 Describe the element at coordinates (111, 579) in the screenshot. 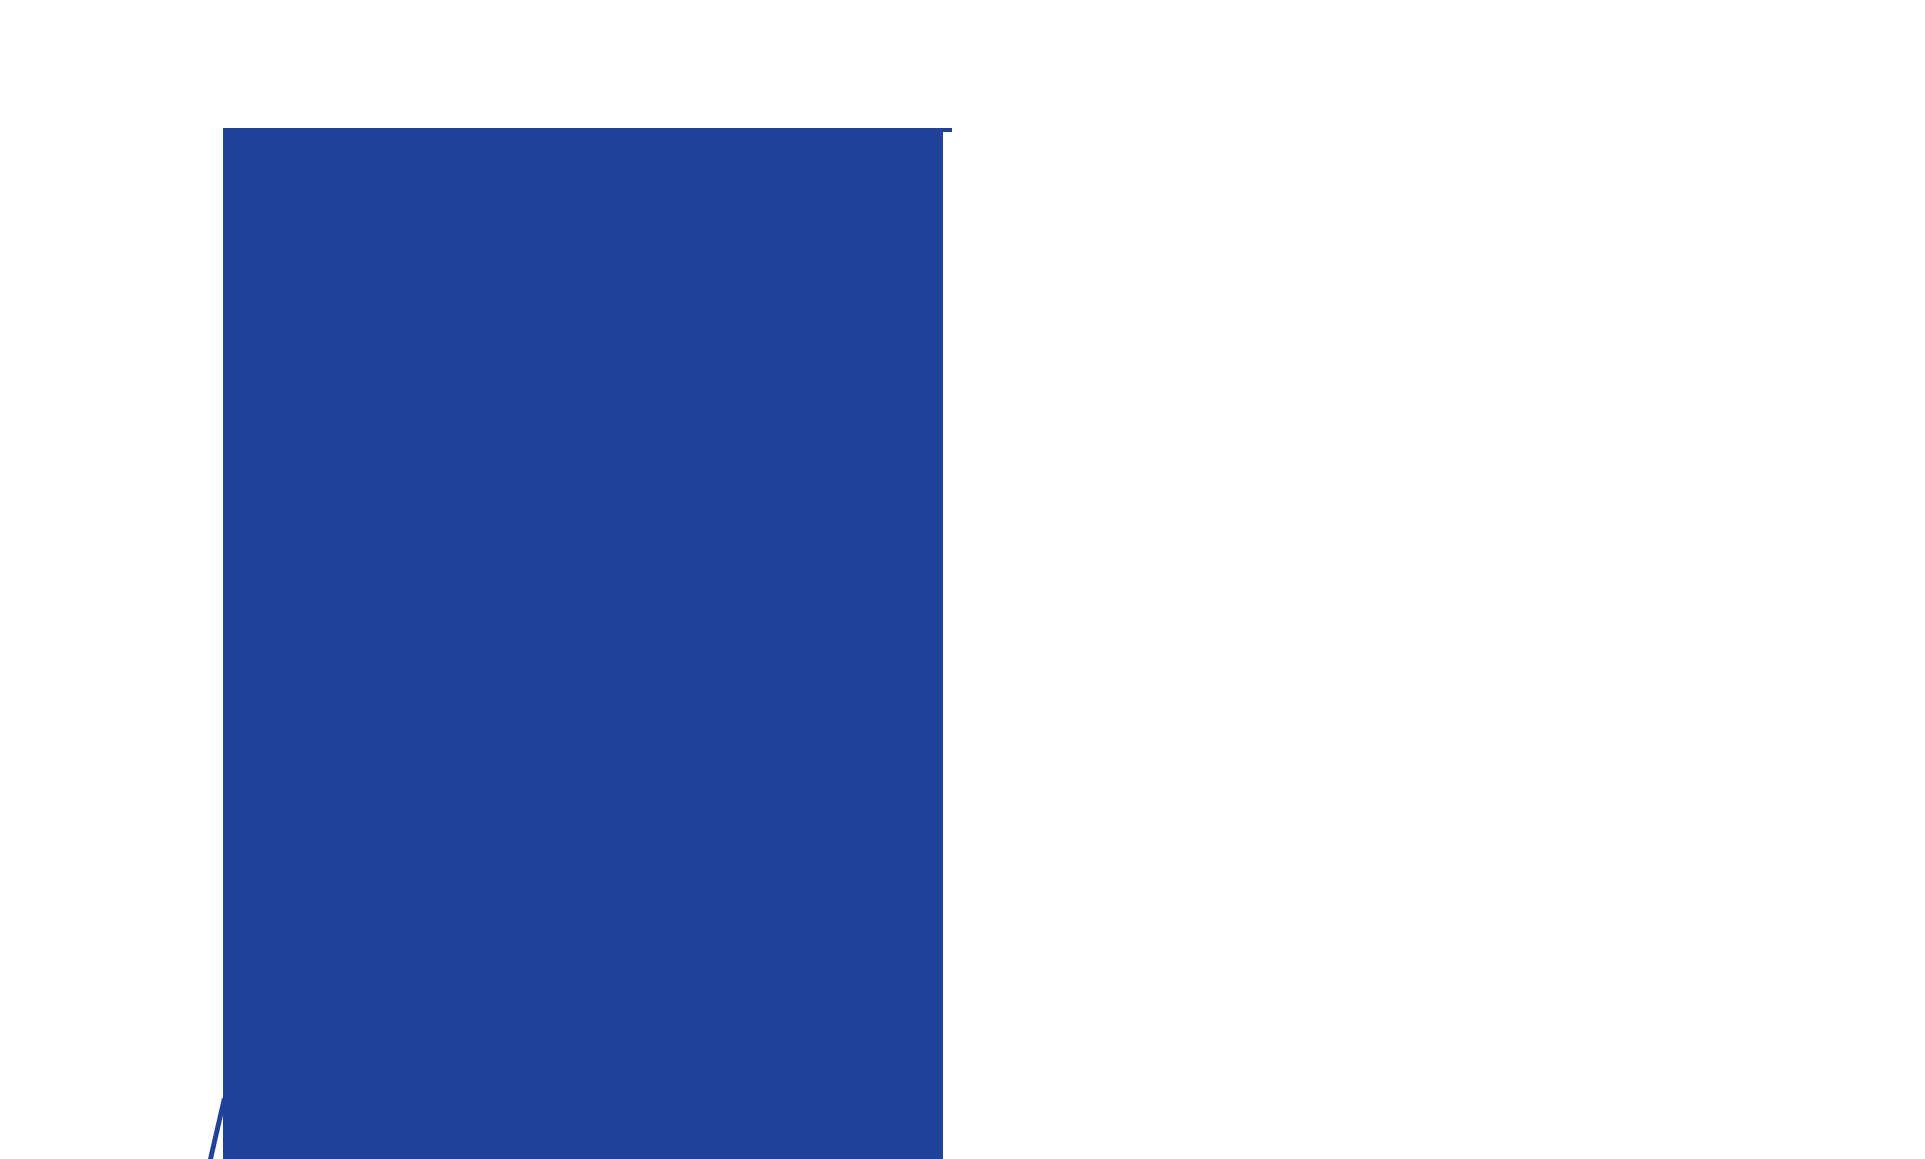

I see `left-margin-region` at that location.